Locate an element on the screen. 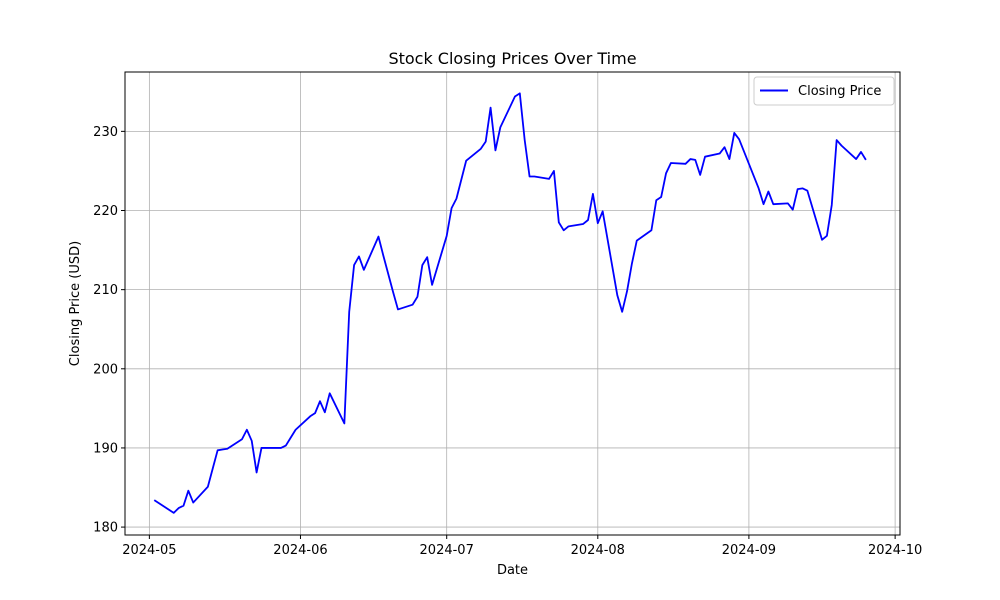 The width and height of the screenshot is (1000, 600). x-tick-label: 2024-08 is located at coordinates (598, 550).